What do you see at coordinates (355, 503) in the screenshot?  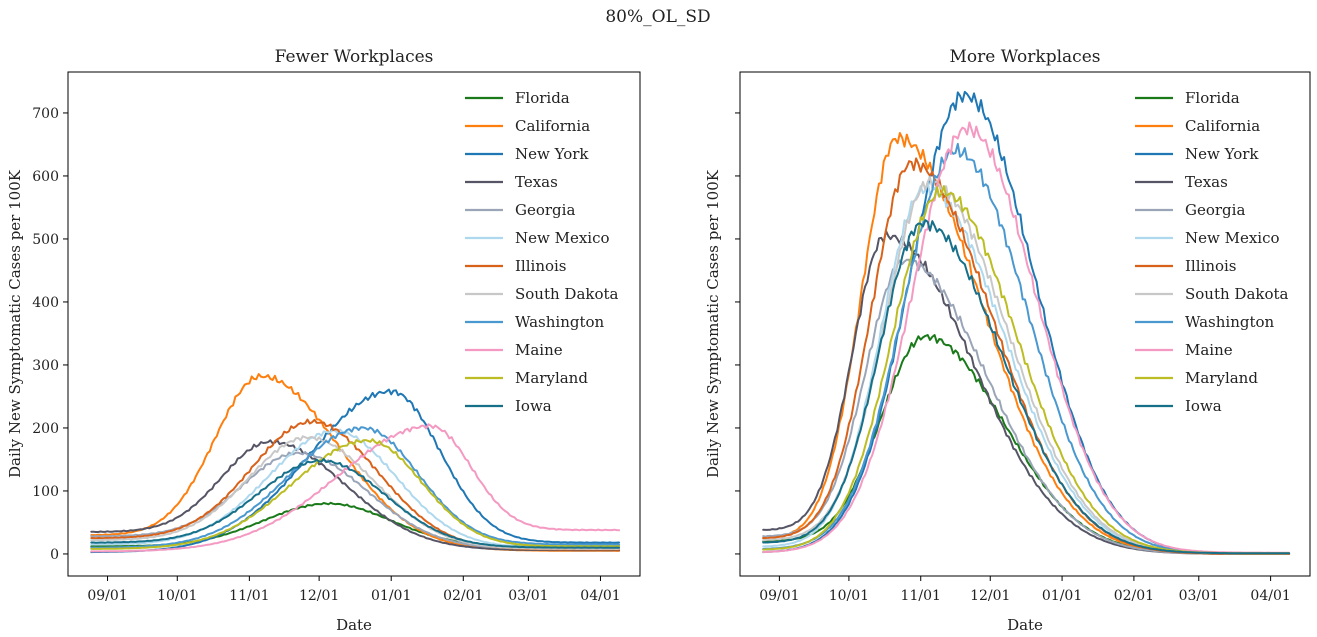 I see `series-line-iowa` at bounding box center [355, 503].